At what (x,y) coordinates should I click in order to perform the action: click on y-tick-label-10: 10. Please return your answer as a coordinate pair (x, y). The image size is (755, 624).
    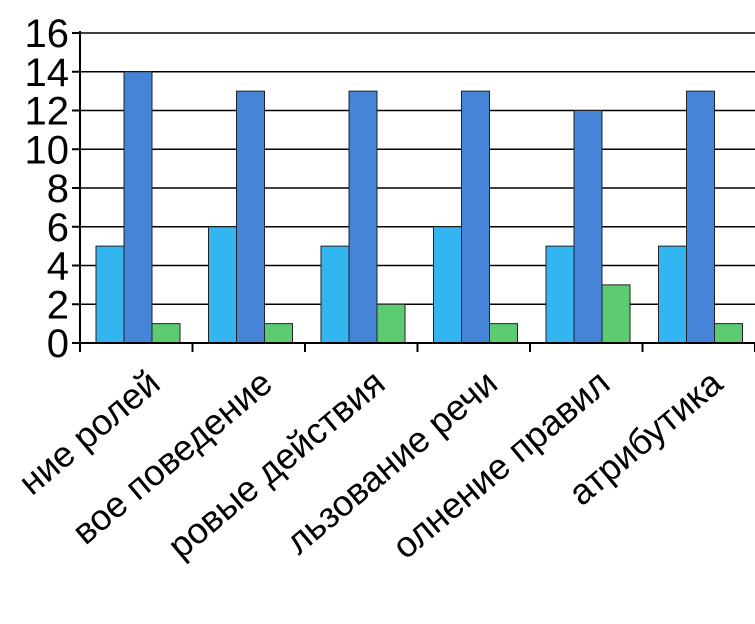
    Looking at the image, I should click on (47, 150).